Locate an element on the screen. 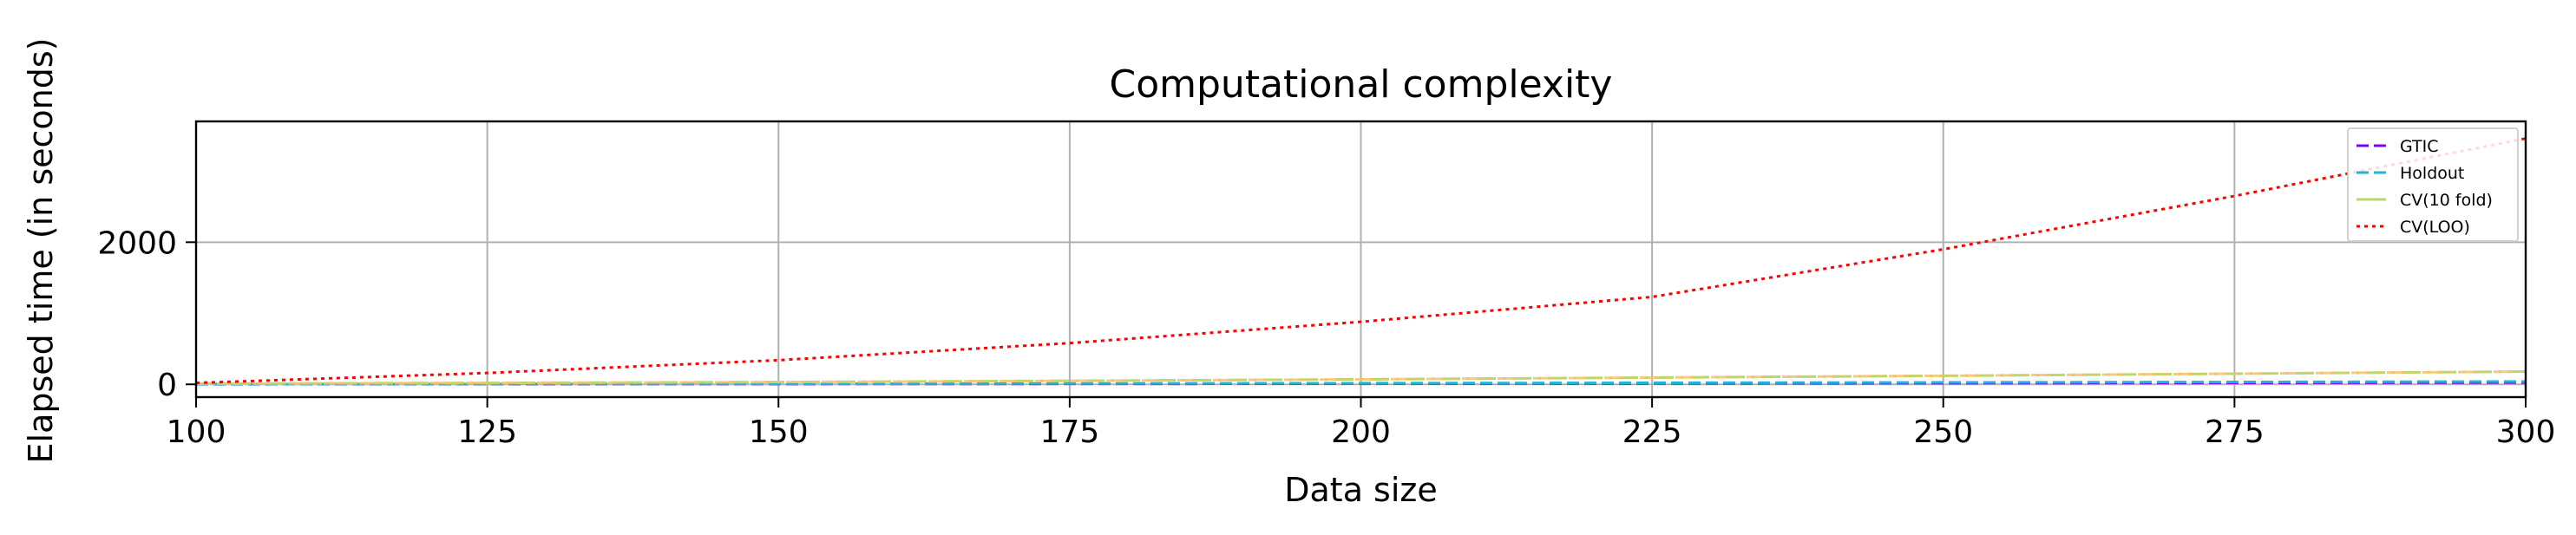  x-tick-label: 175 is located at coordinates (1070, 432).